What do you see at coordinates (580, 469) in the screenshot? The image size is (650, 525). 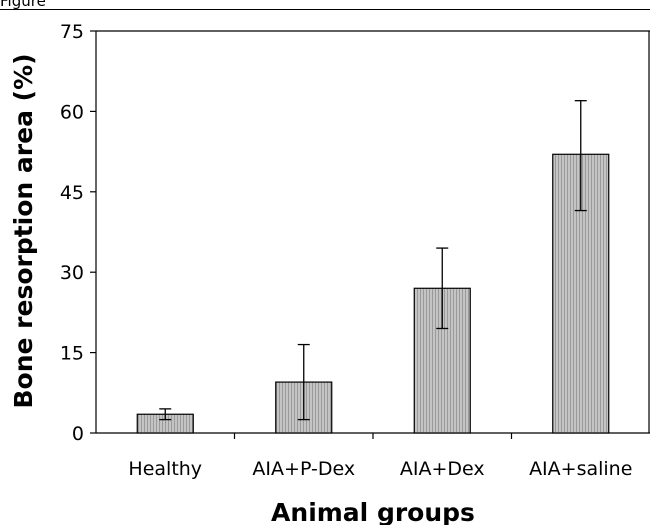 I see `x-tick-label: AIA+saline` at bounding box center [580, 469].